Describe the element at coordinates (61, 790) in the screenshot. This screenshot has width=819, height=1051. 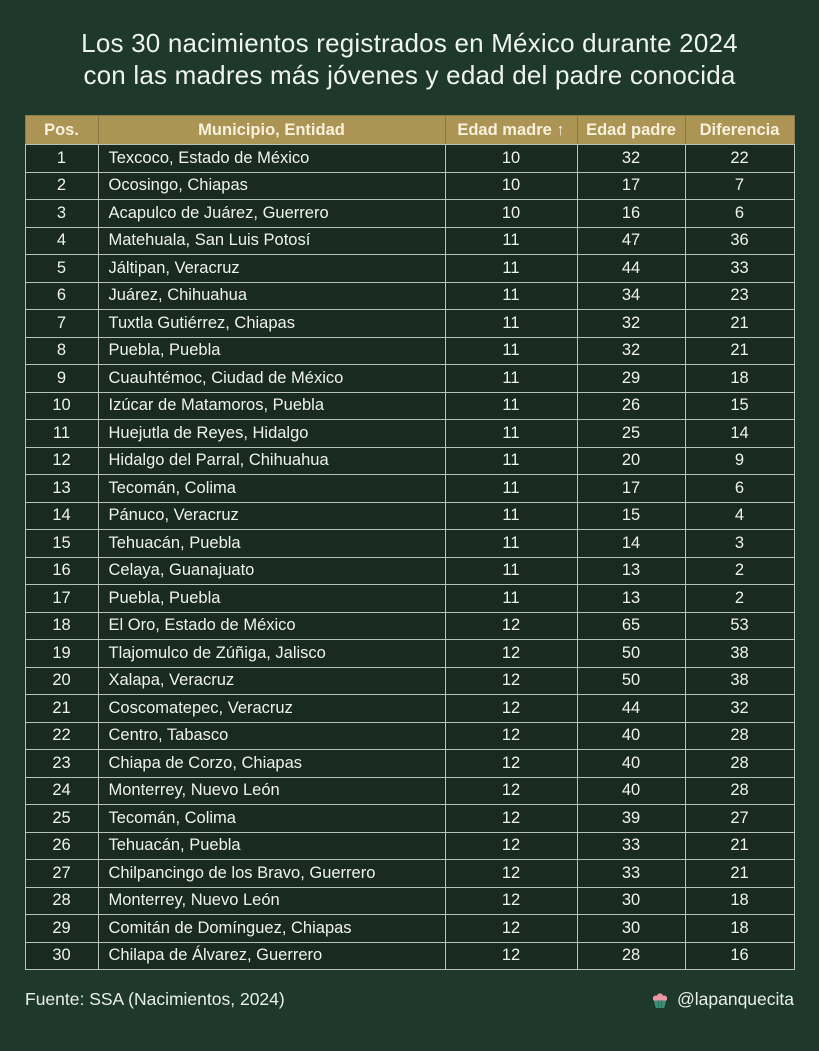
I see `pos-cell: 24` at that location.